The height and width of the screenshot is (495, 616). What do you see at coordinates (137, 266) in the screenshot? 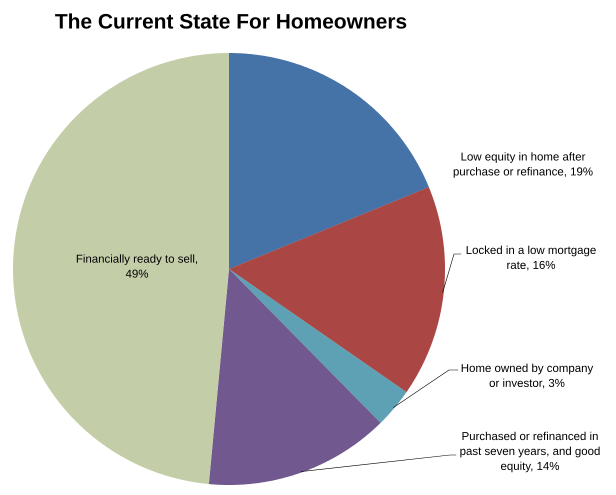
I see `slice-label: Financially ready to sell, 49%` at bounding box center [137, 266].